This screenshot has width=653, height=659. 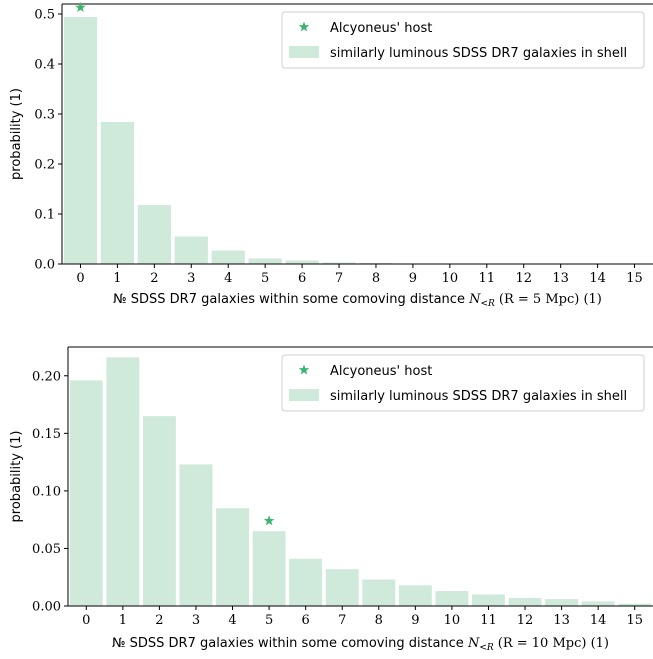 I want to click on y-tick-label: 0.2, so click(x=44, y=165).